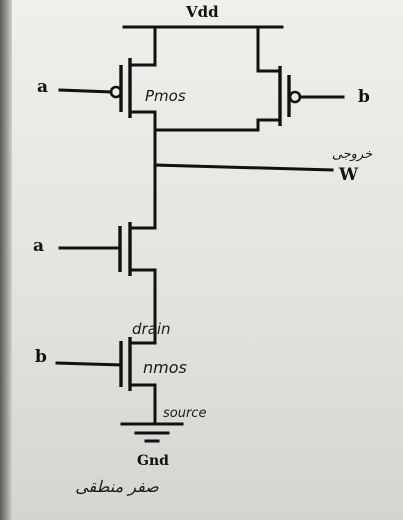 The image size is (403, 520). Describe the element at coordinates (42, 87) in the screenshot. I see `input-a-top-label: a` at that location.